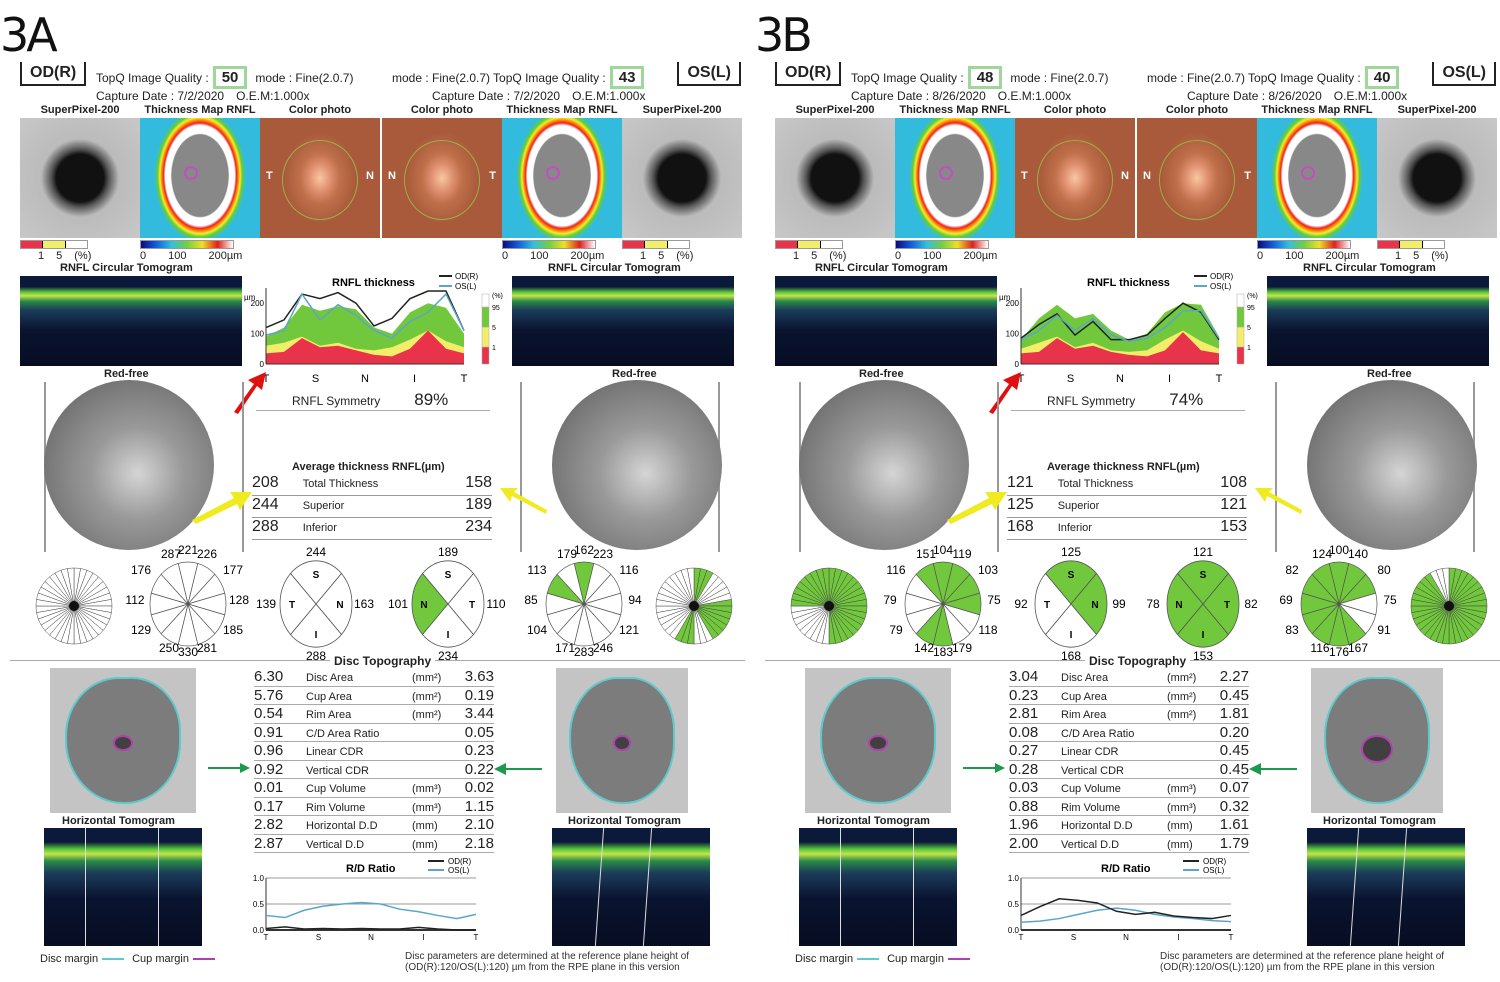 The image size is (1500, 982). Describe the element at coordinates (924, 648) in the screenshot. I see `sector-value: 142` at that location.